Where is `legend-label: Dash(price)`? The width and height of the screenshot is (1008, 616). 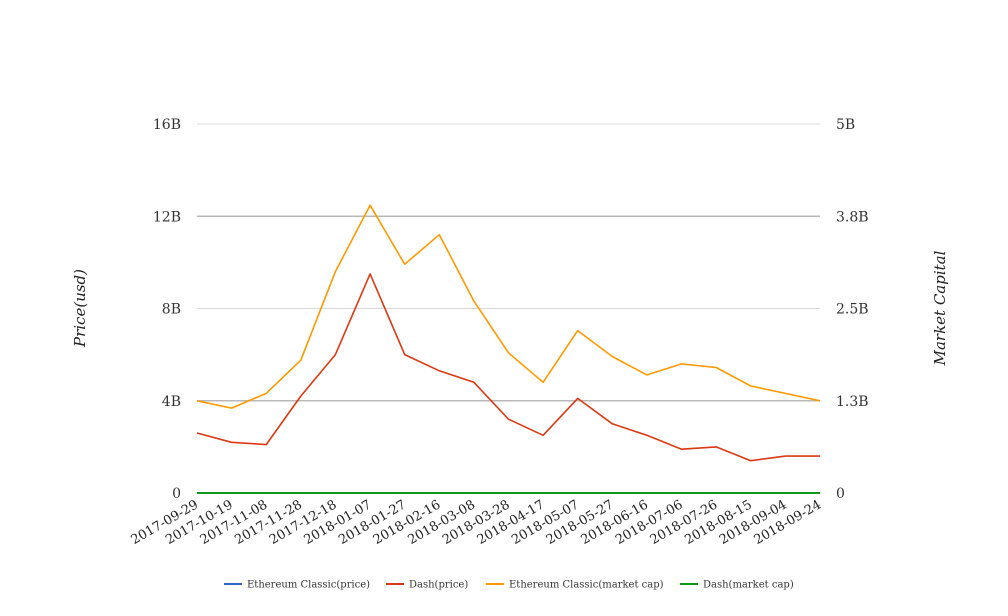 legend-label: Dash(price) is located at coordinates (438, 585).